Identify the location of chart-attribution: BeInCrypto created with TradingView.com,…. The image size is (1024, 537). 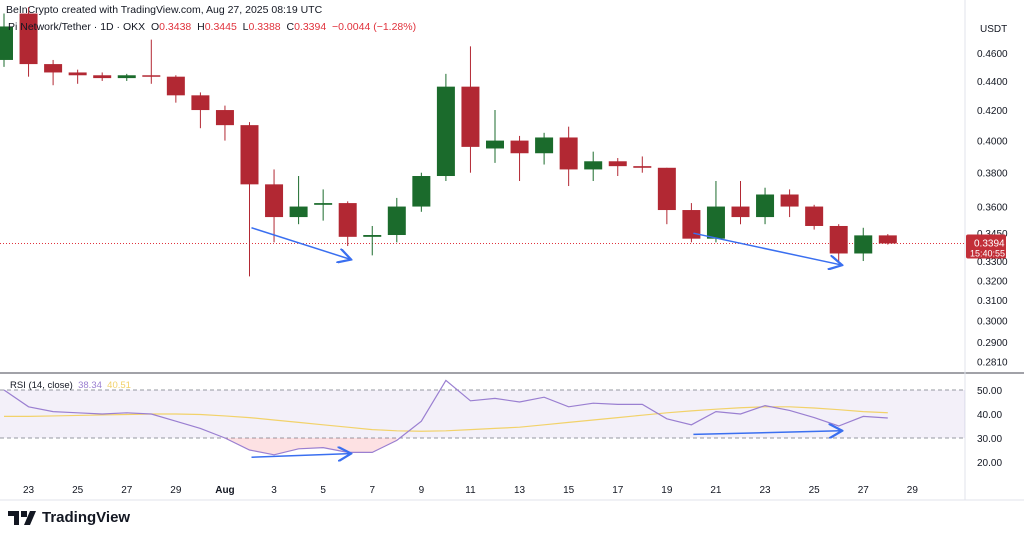
(164, 10).